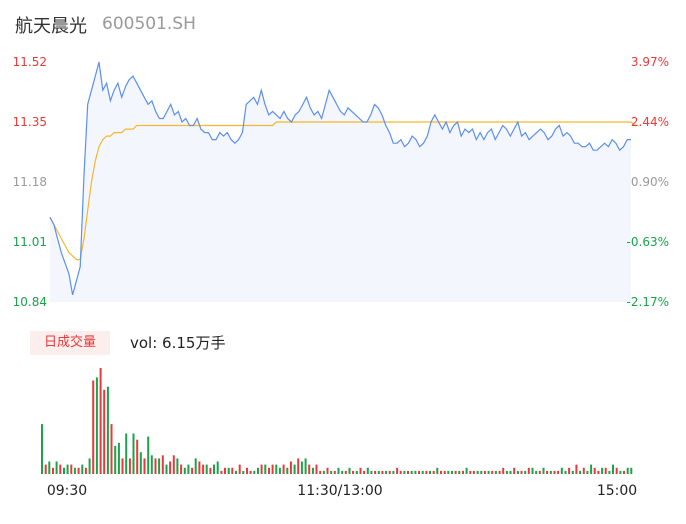  Describe the element at coordinates (30, 62) in the screenshot. I see `y-tick-left-label: 11.52` at that location.